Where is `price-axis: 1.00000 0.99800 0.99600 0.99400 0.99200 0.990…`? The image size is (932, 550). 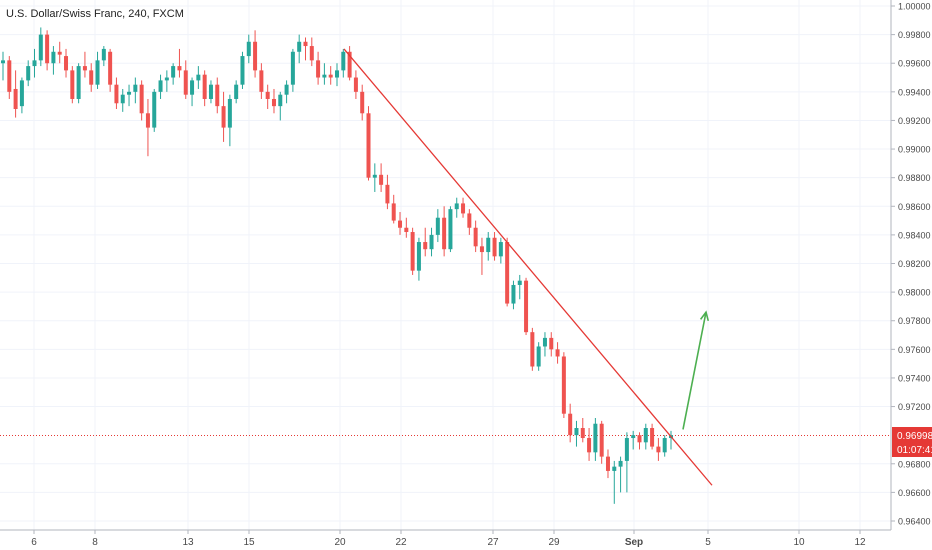
price-axis: 1.00000 0.99800 0.99600 0.99400 0.99200 0.990… is located at coordinates (911, 264).